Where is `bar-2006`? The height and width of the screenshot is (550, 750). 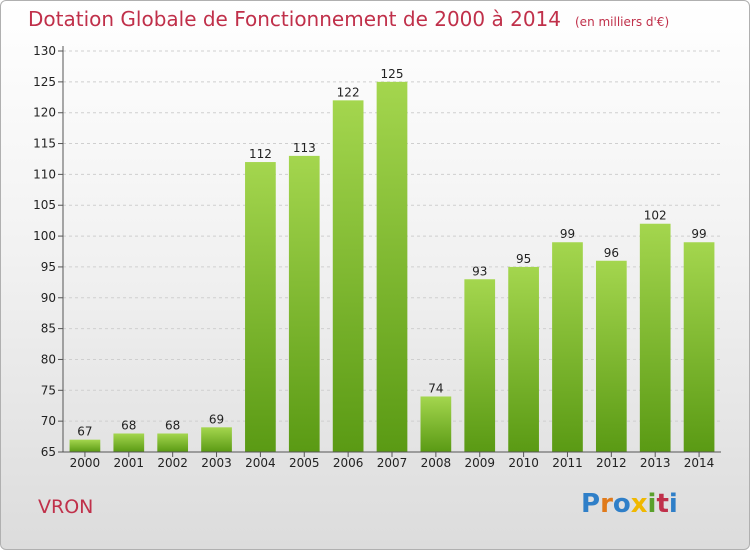 bar-2006 is located at coordinates (348, 276).